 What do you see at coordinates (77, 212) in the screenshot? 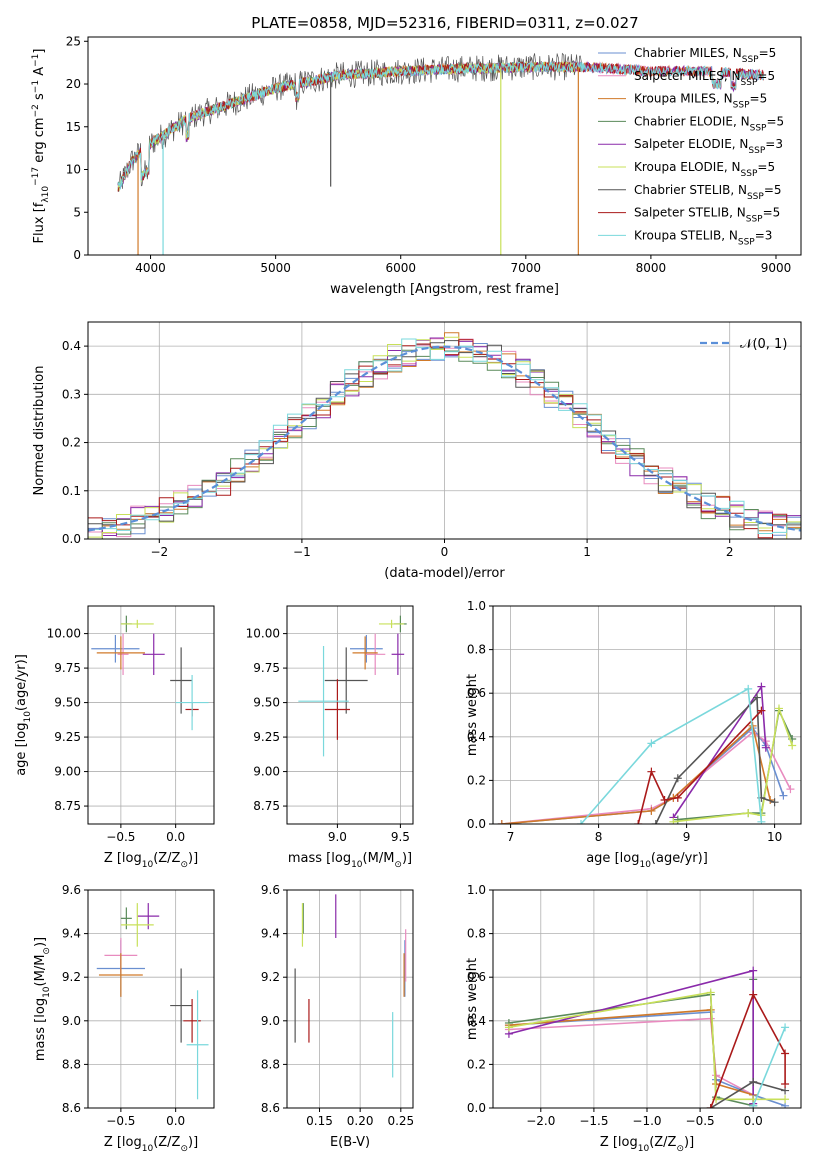
I see `y-tick-label: 5` at bounding box center [77, 212].